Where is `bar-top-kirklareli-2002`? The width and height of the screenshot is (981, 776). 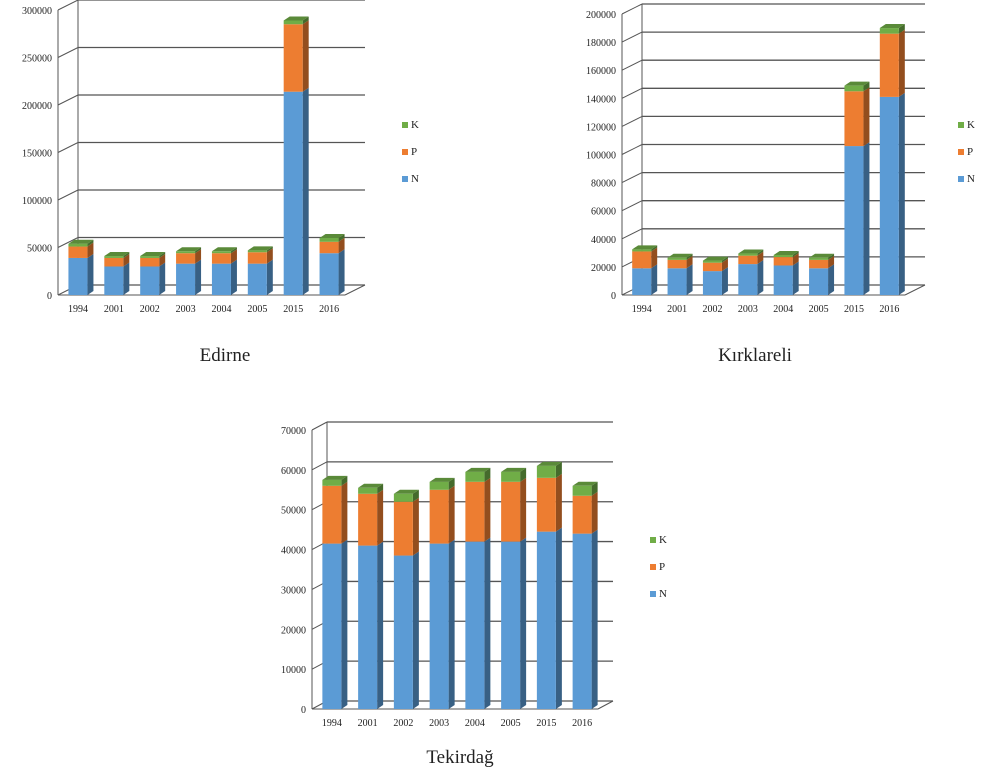
bar-top-kirklareli-2002 is located at coordinates (715, 258).